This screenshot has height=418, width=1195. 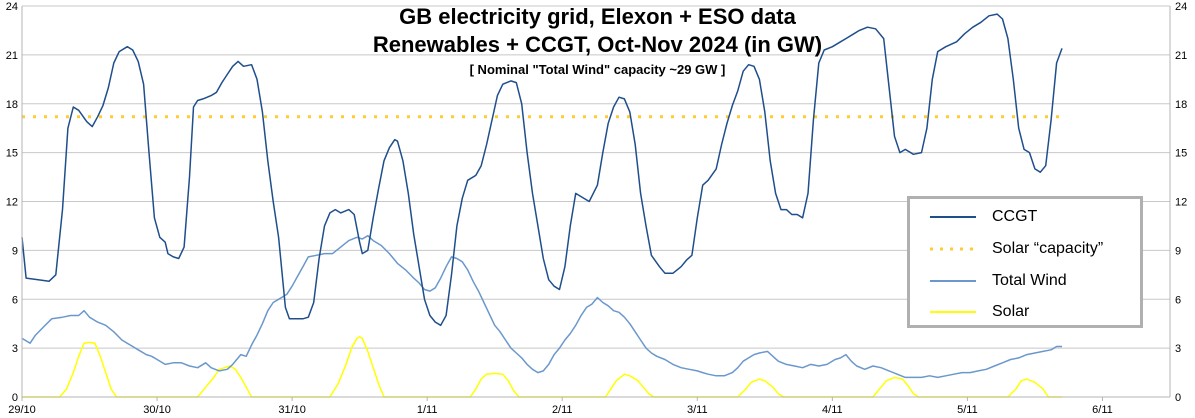 I want to click on y-tick-label-right: 3, so click(x=1178, y=349).